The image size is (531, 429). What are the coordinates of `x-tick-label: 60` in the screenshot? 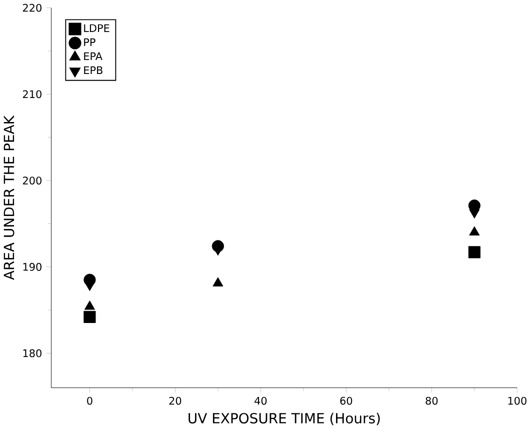 It's located at (346, 400).